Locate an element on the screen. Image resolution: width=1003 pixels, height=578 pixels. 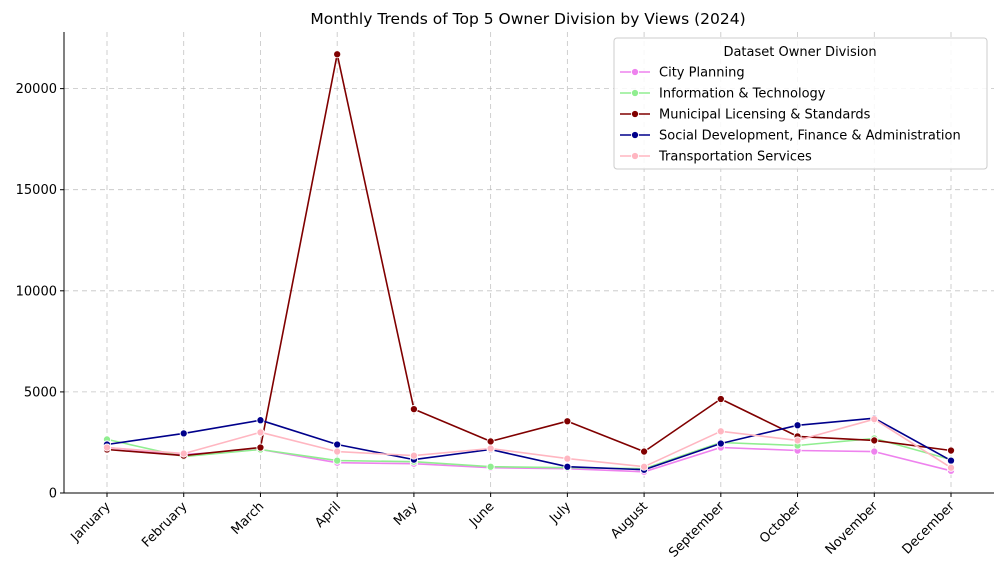
legend-entry: Municipal Licensing & Standards is located at coordinates (745, 115).